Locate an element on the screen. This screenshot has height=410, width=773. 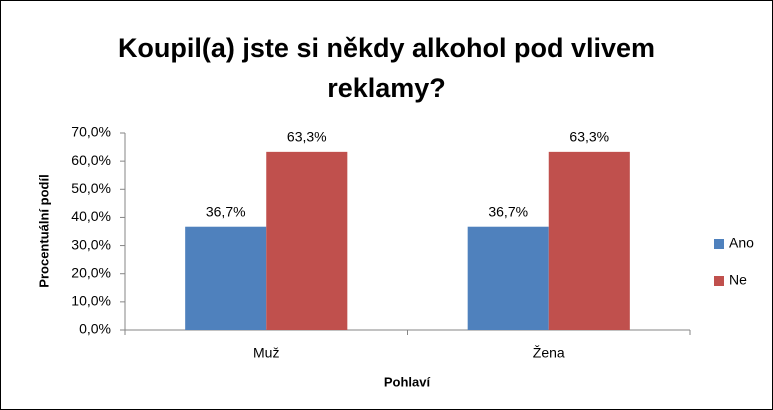
legend-label: Ano is located at coordinates (741, 243).